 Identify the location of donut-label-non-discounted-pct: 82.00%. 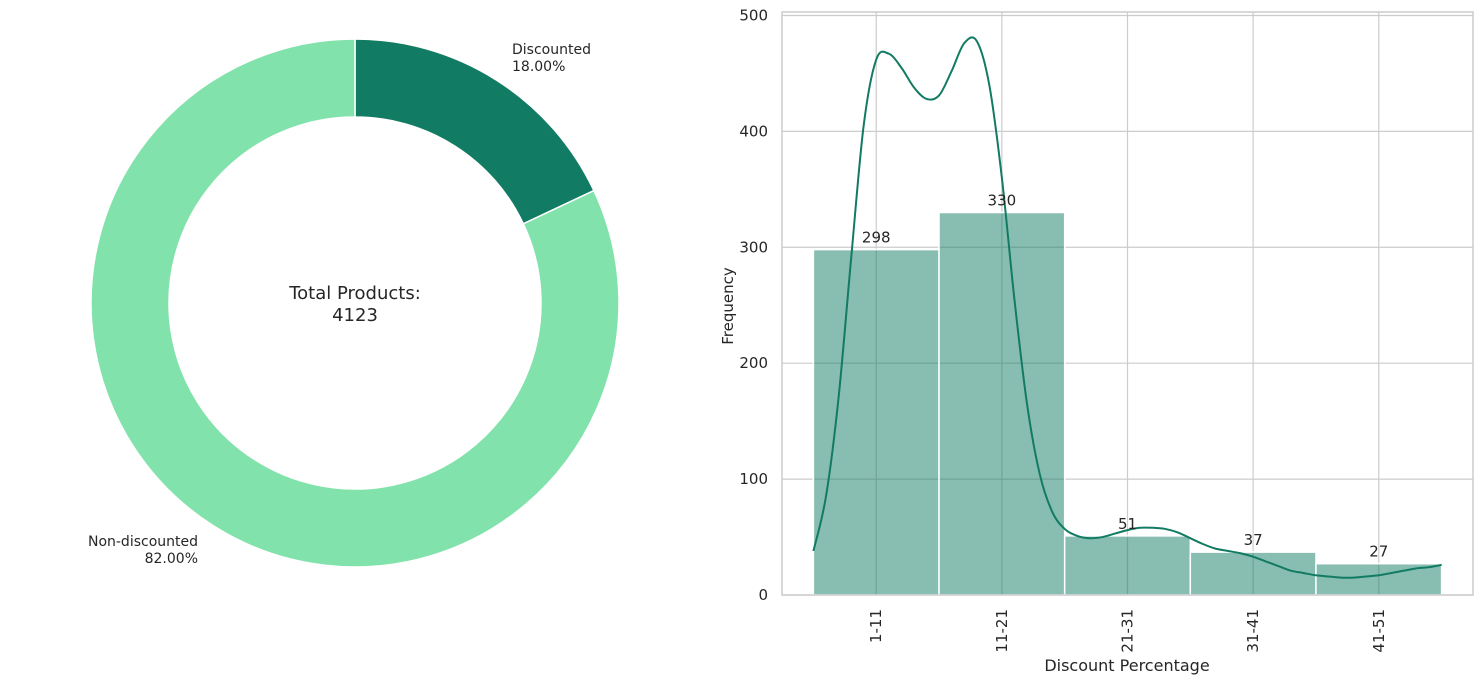
(171, 559).